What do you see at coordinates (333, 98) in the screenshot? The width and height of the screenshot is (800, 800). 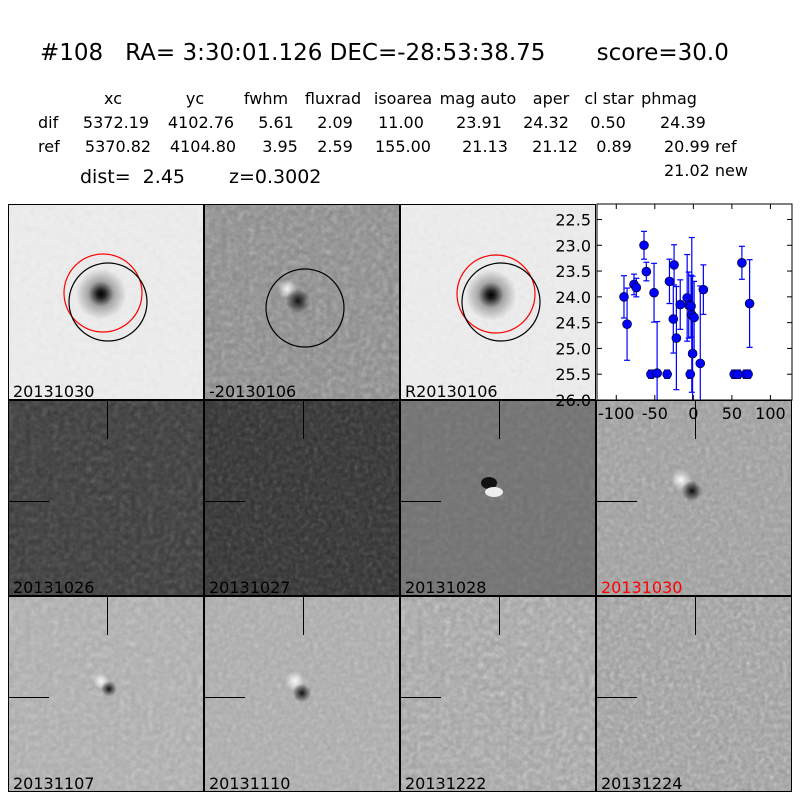 I see `col-header: fluxrad` at bounding box center [333, 98].